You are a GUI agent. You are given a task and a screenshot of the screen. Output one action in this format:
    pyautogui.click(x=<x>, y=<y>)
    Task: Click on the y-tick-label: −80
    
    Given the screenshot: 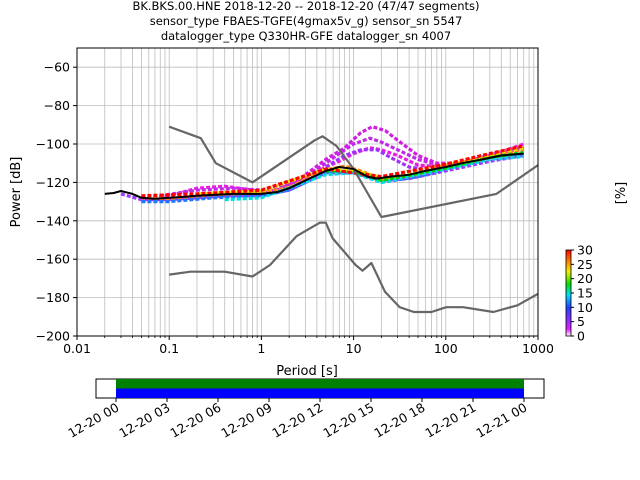 What is the action you would take?
    pyautogui.click(x=57, y=105)
    